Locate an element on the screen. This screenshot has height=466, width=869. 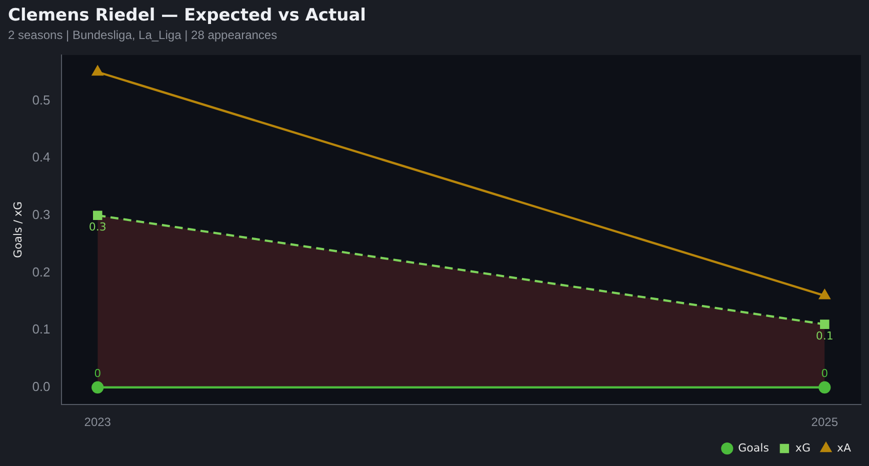
chart-subtitle: 2 seasons | Bundesliga, La_Liga | 28 appearances is located at coordinates (143, 35).